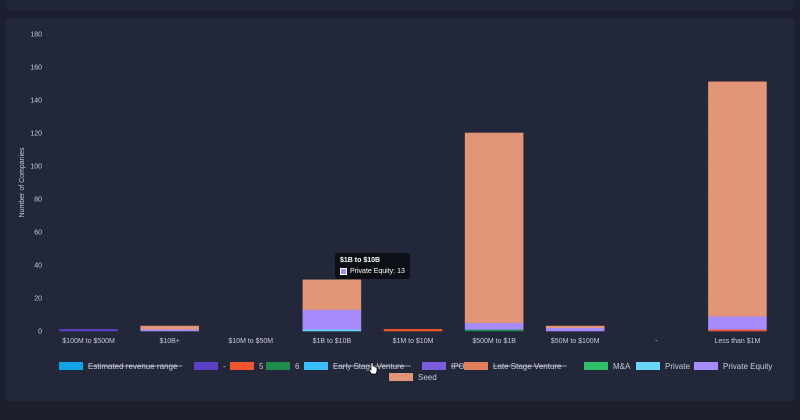  I want to click on hand-cursor-icon, so click(373, 368).